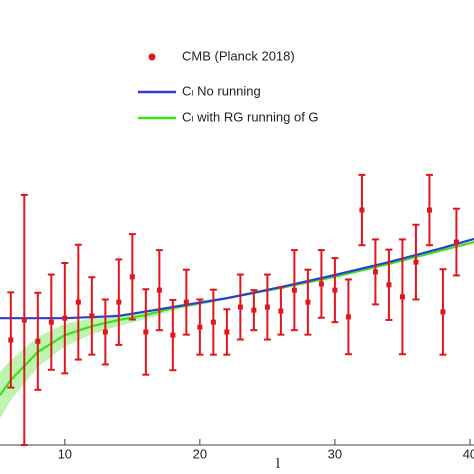 The image size is (474, 474). What do you see at coordinates (278, 464) in the screenshot?
I see `x-axis-label: l` at bounding box center [278, 464].